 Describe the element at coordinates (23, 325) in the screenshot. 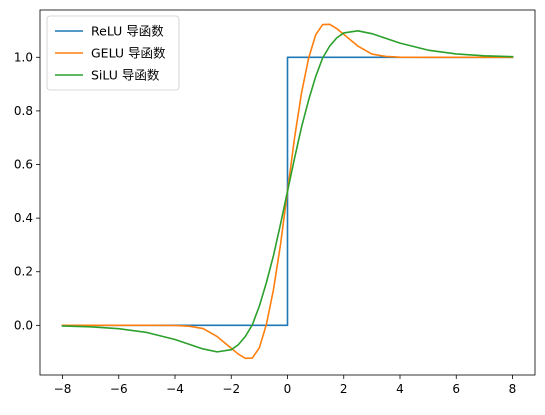

I see `y-tick-label: 0.0` at that location.